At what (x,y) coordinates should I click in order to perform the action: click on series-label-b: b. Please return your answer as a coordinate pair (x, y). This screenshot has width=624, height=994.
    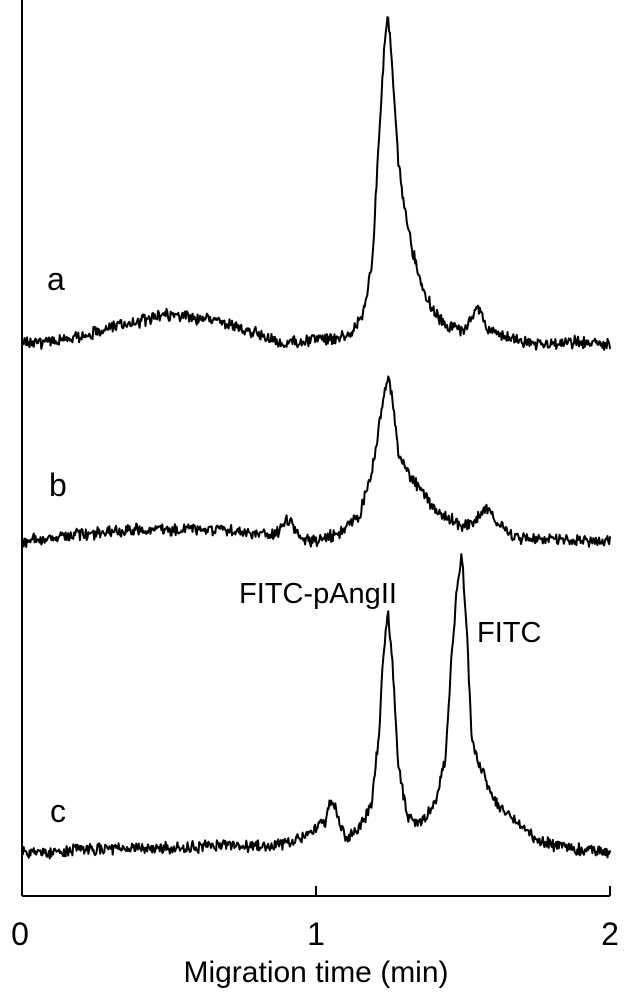
    Looking at the image, I should click on (58, 485).